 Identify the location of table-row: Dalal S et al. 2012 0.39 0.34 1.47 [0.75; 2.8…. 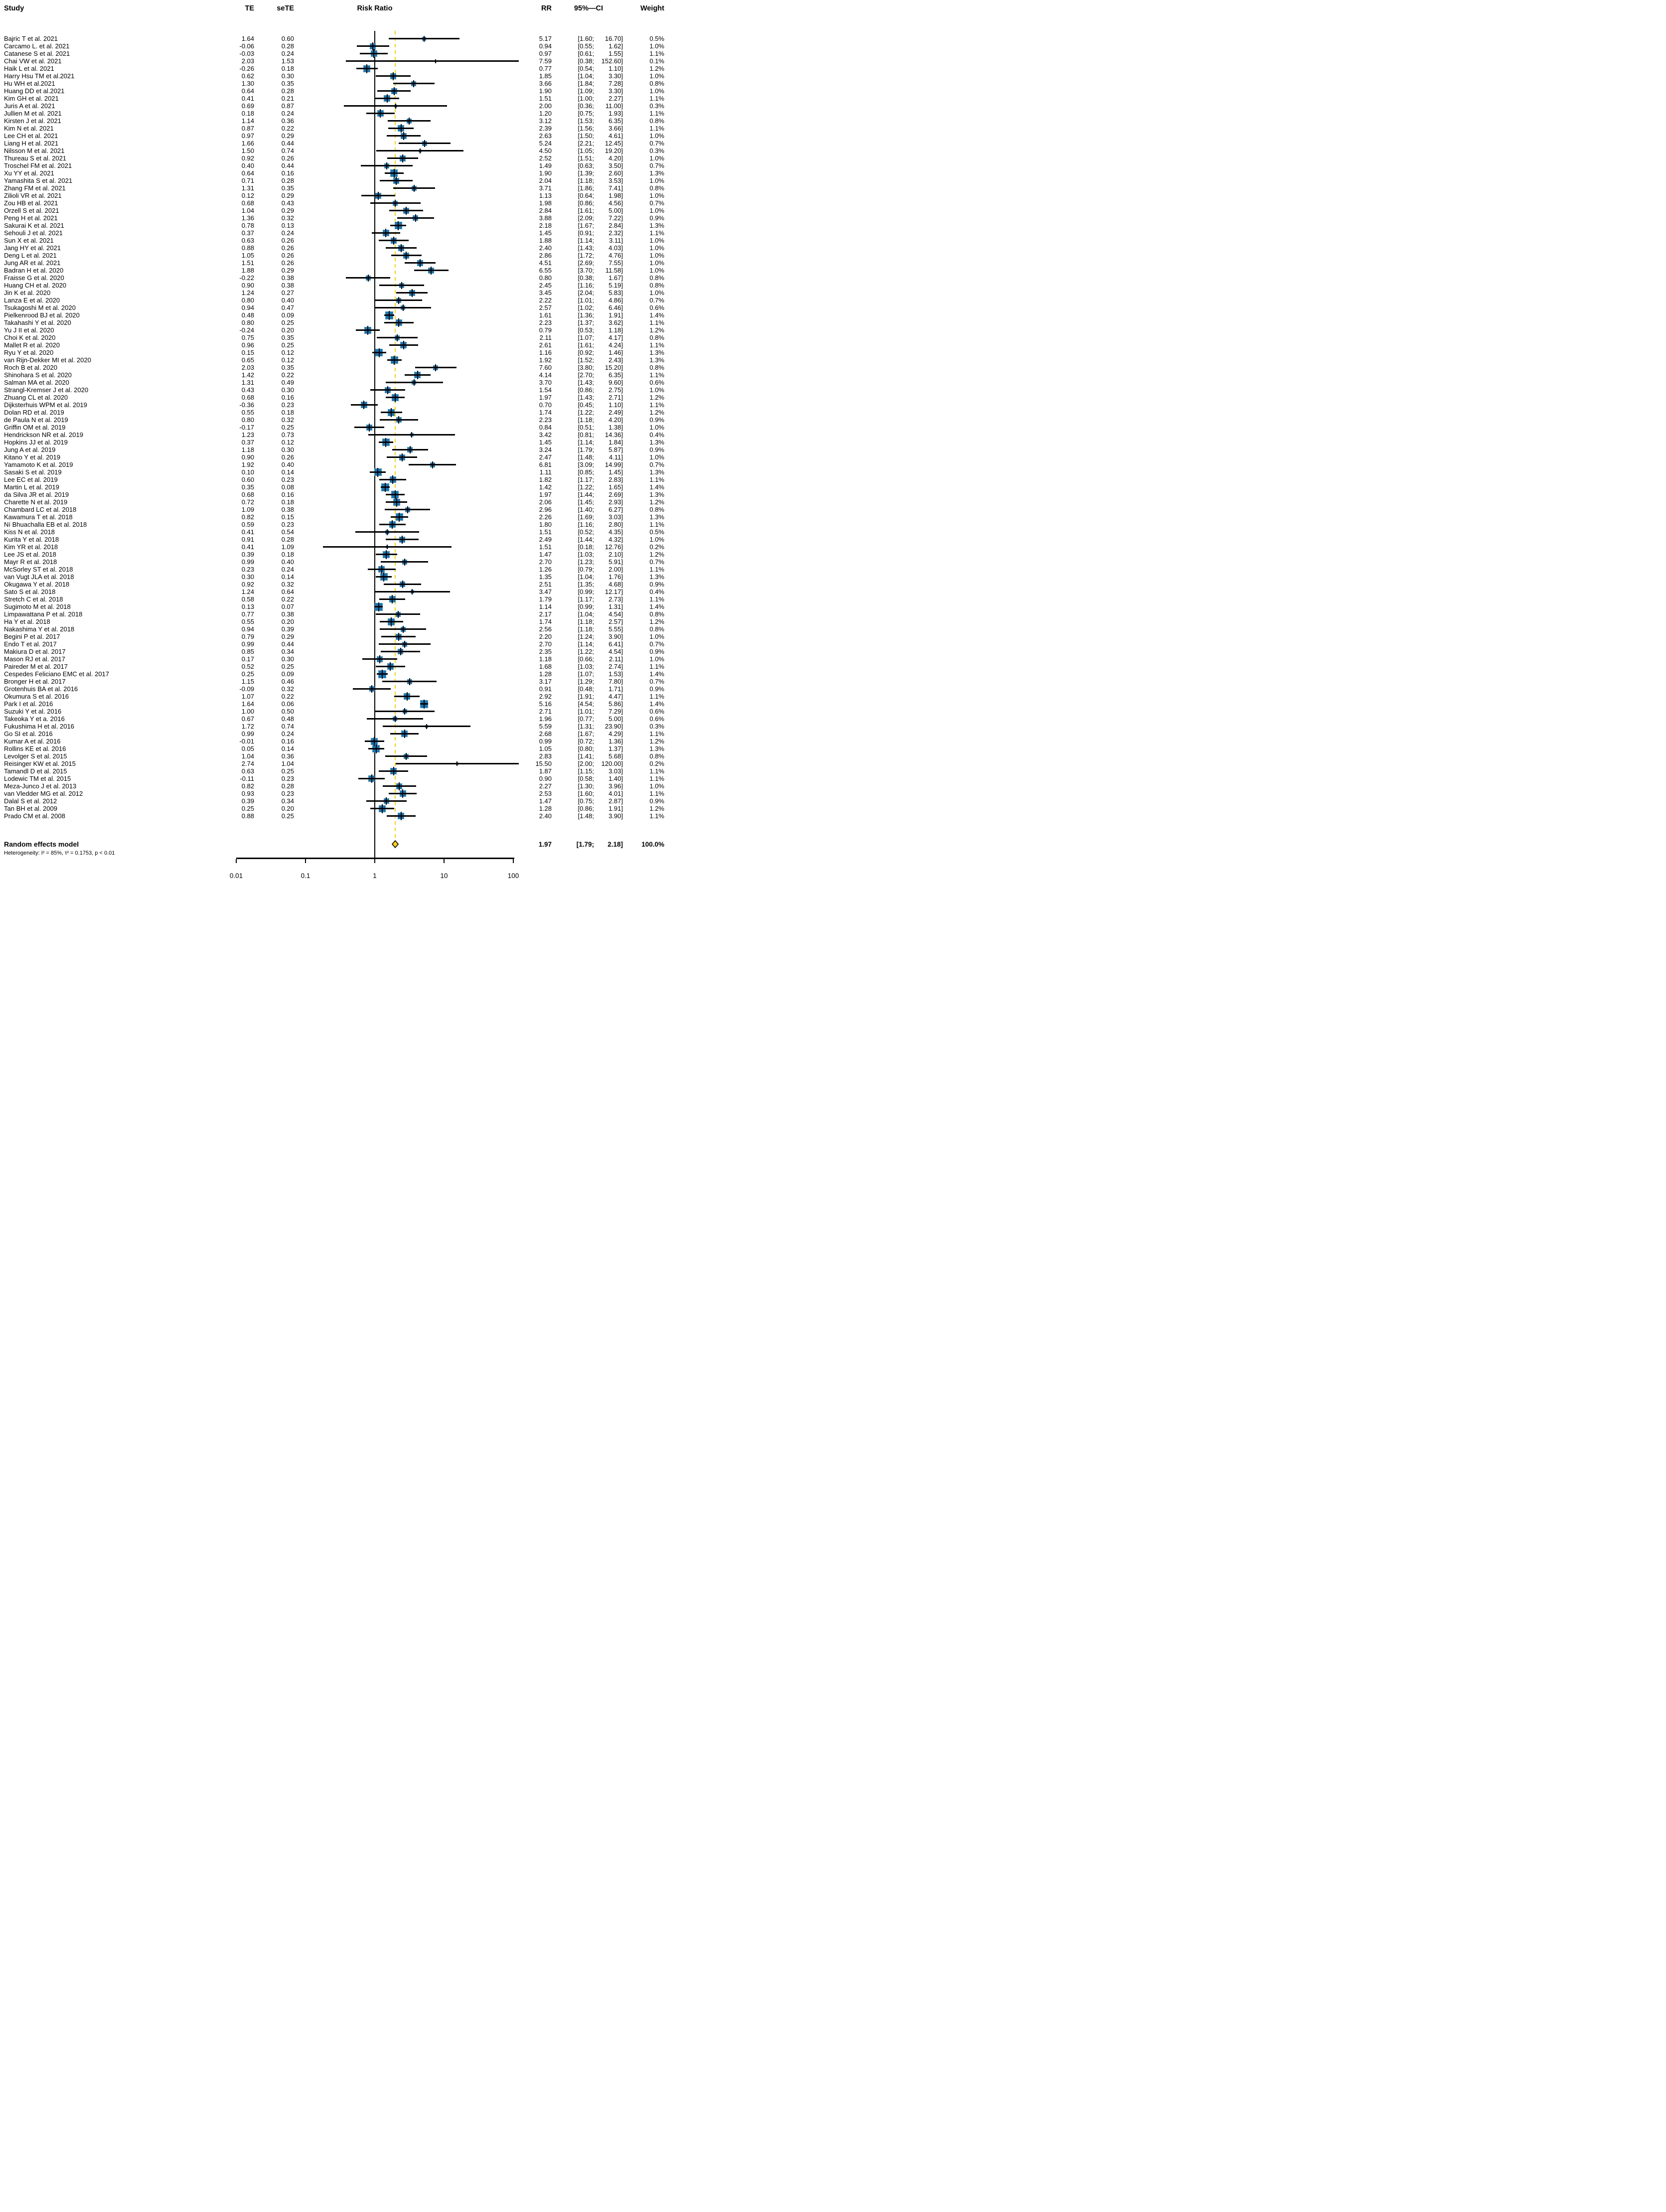
(335, 801).